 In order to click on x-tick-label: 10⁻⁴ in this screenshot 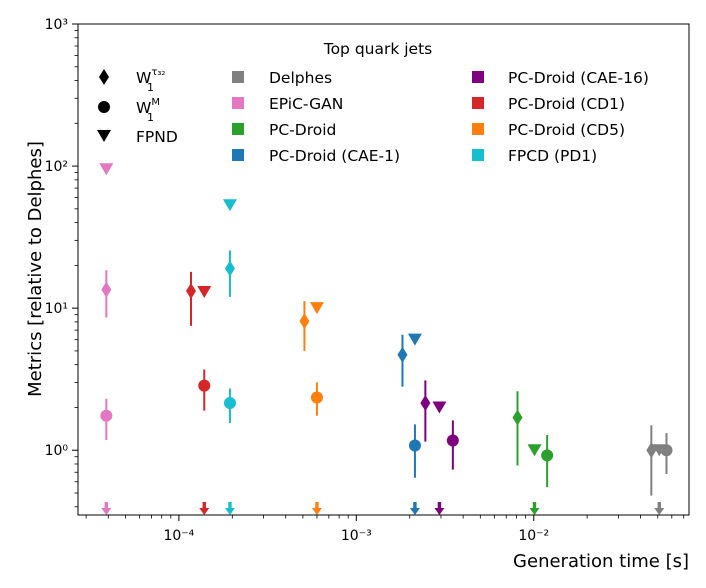, I will do `click(178, 536)`.